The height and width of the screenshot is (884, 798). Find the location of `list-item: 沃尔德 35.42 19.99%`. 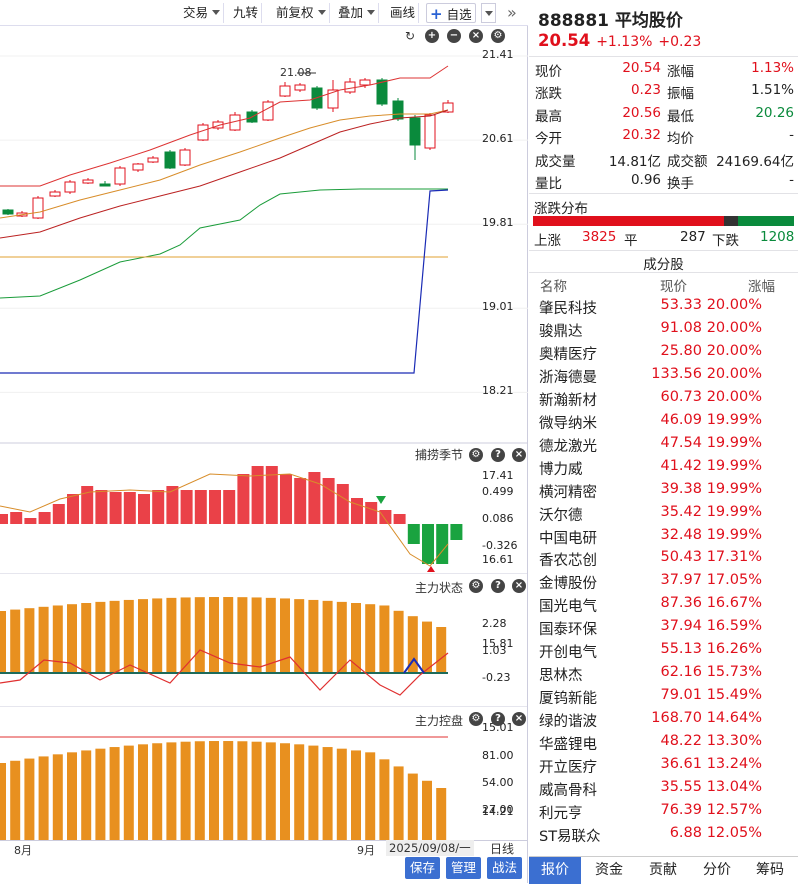

list-item: 沃尔德 35.42 19.99% is located at coordinates (663, 515).